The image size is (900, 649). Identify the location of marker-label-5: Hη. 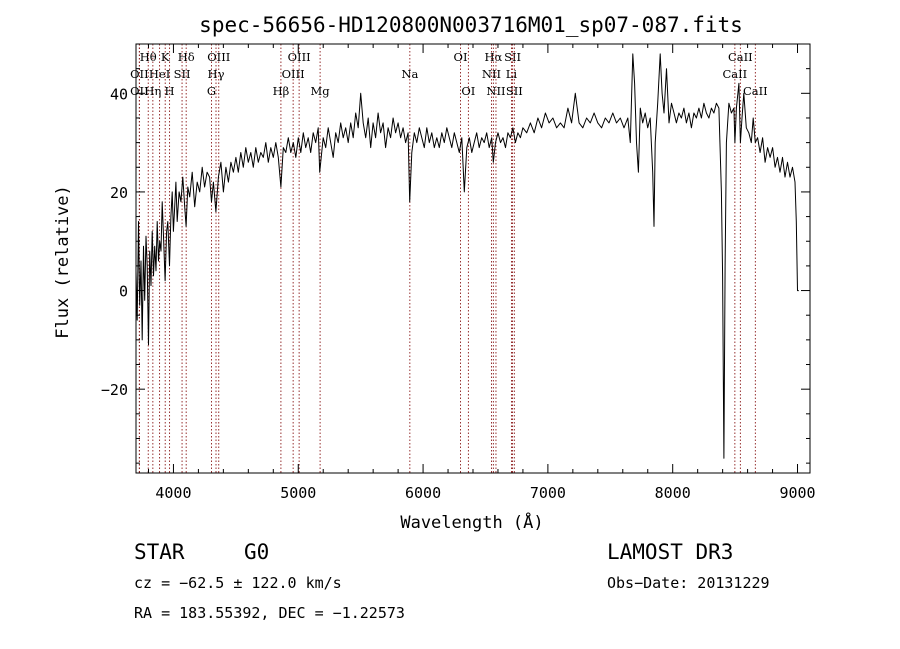
(152, 91).